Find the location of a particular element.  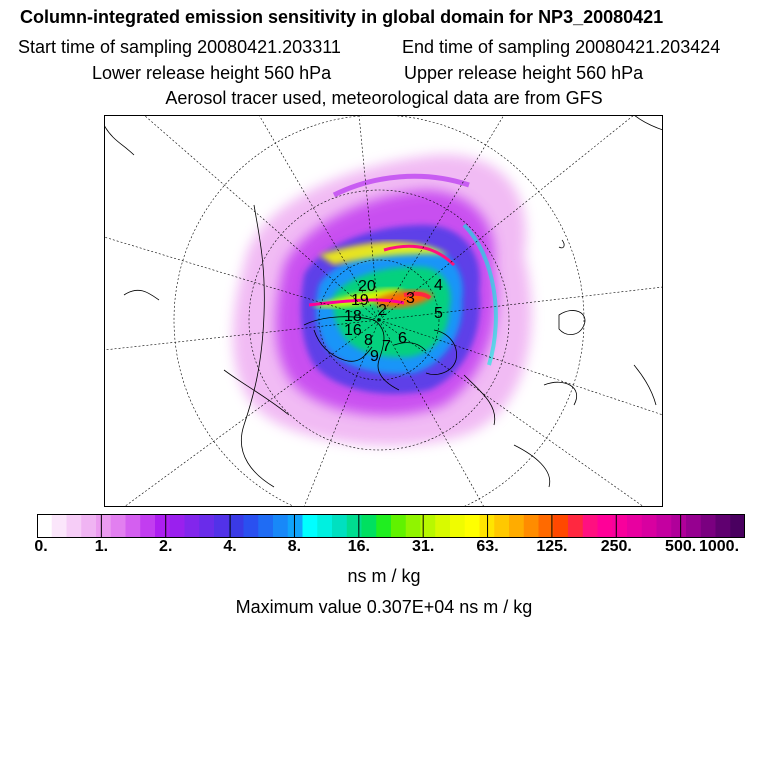

colorbar is located at coordinates (391, 526).